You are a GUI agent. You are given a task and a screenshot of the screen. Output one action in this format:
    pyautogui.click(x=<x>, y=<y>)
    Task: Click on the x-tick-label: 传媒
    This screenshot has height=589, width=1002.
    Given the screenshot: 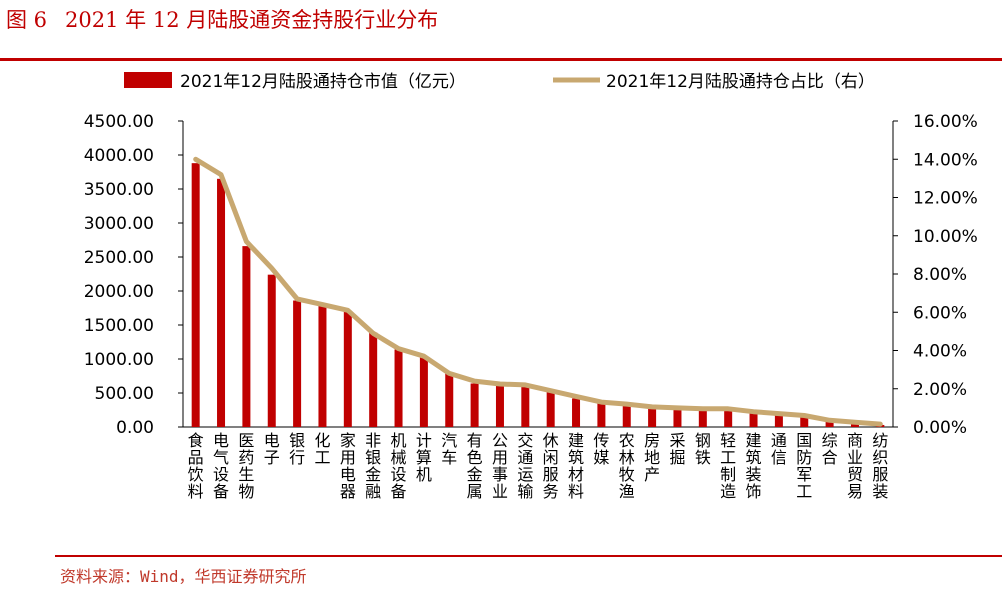 What is the action you would take?
    pyautogui.click(x=601, y=449)
    